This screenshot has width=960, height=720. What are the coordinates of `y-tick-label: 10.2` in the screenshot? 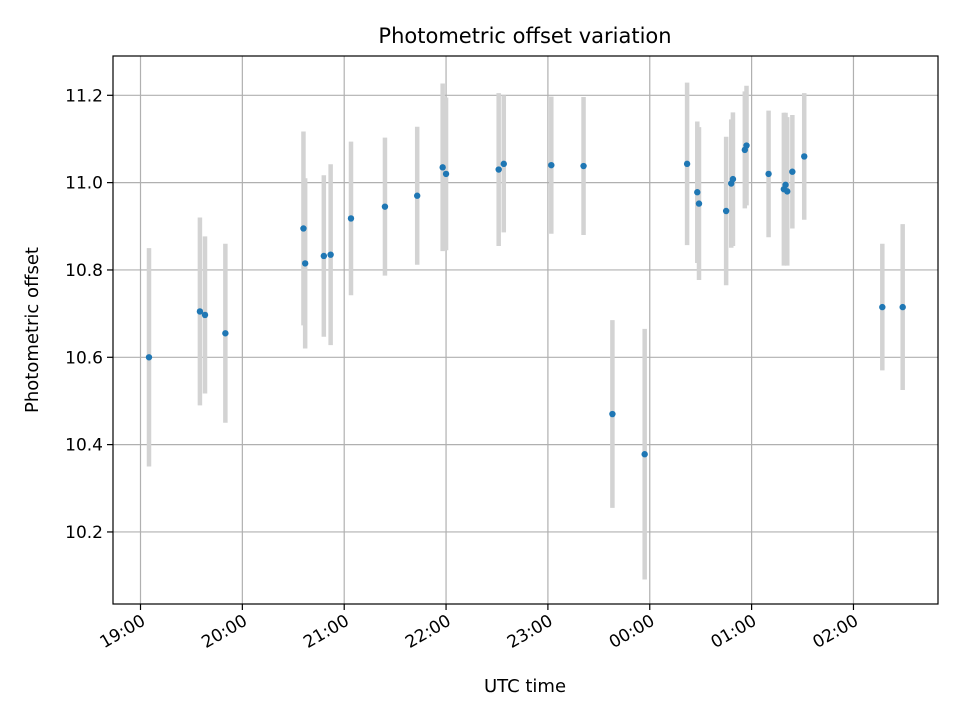 It's located at (84, 533).